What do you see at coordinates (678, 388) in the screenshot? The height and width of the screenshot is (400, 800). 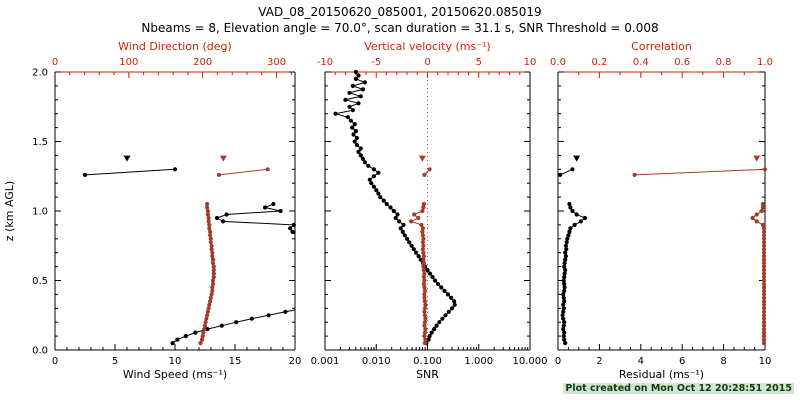 I see `plot-timestamp: Plot created on Mon Oct 12 20:28:51 2015` at bounding box center [678, 388].